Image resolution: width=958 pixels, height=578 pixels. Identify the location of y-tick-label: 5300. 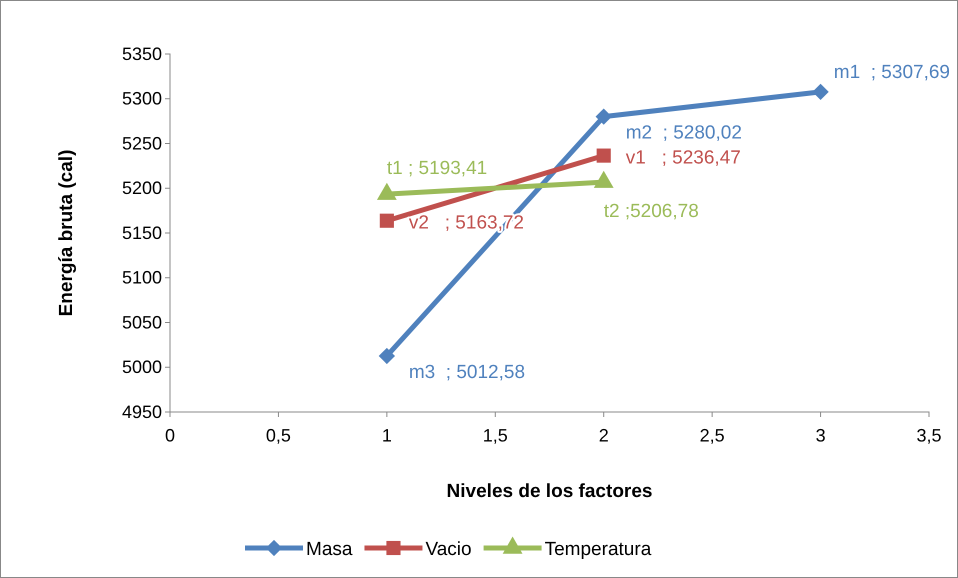
(142, 98).